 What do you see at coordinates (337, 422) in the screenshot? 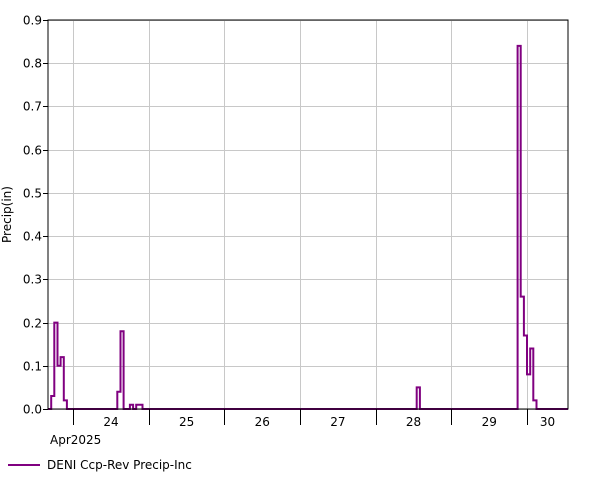
I see `x-tick-label: 27` at bounding box center [337, 422].